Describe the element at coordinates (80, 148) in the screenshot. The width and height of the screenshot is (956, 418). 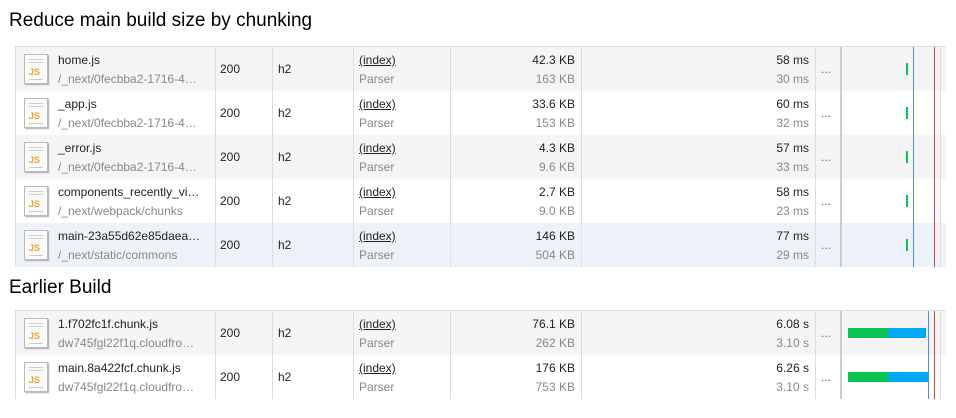
I see `file-name: _error.js` at that location.